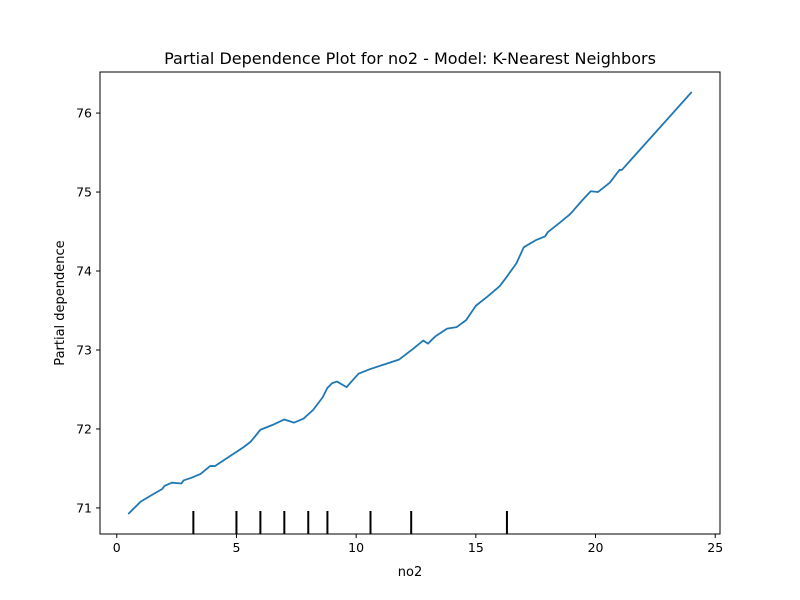 This screenshot has width=800, height=600. I want to click on y-tick-label: 75, so click(84, 192).